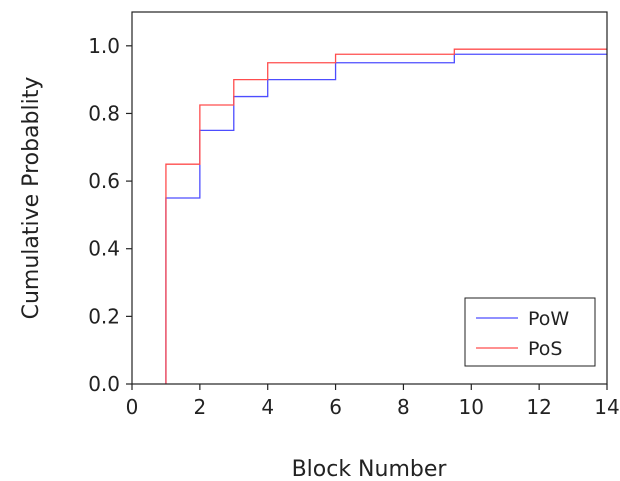  I want to click on y-axis-title: Cumulative Probablity, so click(31, 198).